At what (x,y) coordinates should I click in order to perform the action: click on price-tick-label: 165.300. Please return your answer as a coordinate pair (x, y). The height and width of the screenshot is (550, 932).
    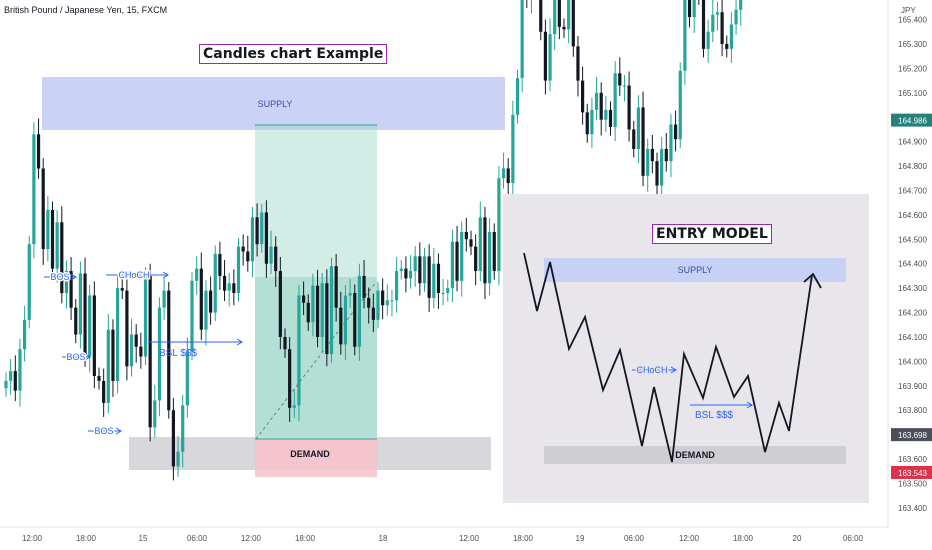
    Looking at the image, I should click on (912, 44).